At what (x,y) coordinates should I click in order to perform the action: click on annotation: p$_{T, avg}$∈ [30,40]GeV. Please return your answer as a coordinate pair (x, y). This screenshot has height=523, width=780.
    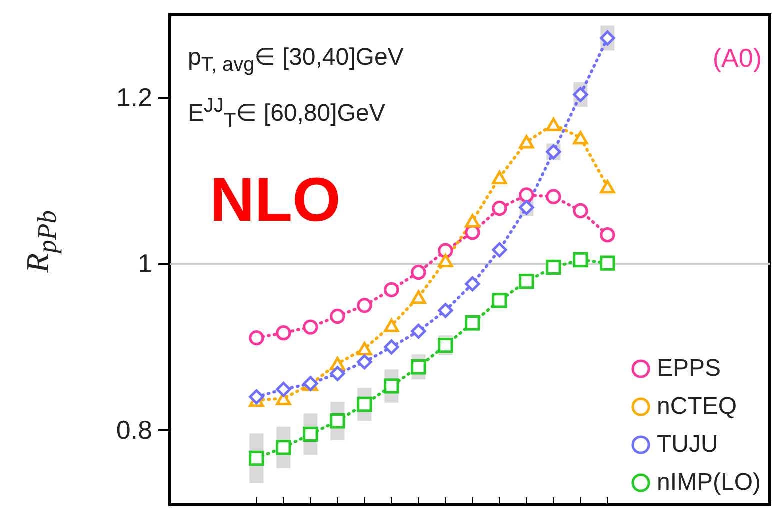
    Looking at the image, I should click on (296, 60).